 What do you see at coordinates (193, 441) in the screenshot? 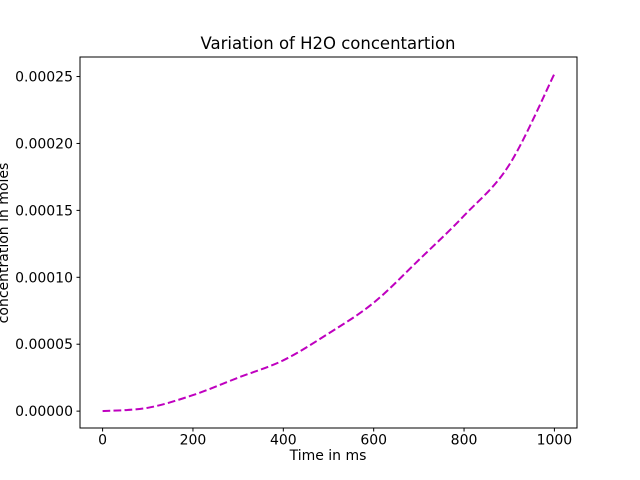
I see `x-tick-label: 200` at bounding box center [193, 441].